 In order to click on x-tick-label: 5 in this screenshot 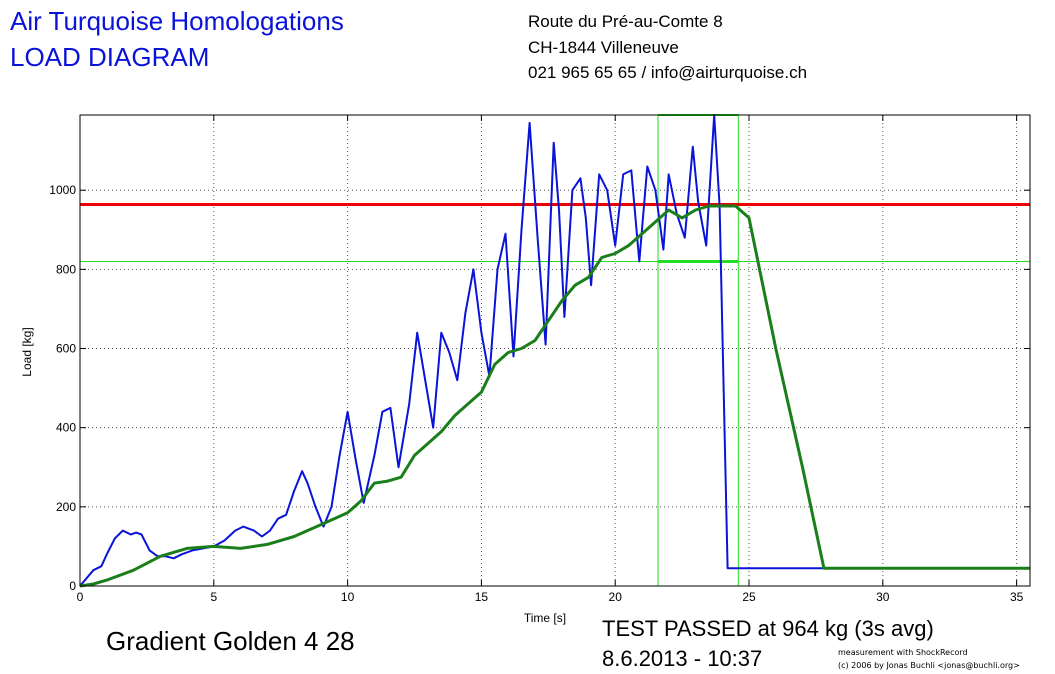, I will do `click(213, 597)`.